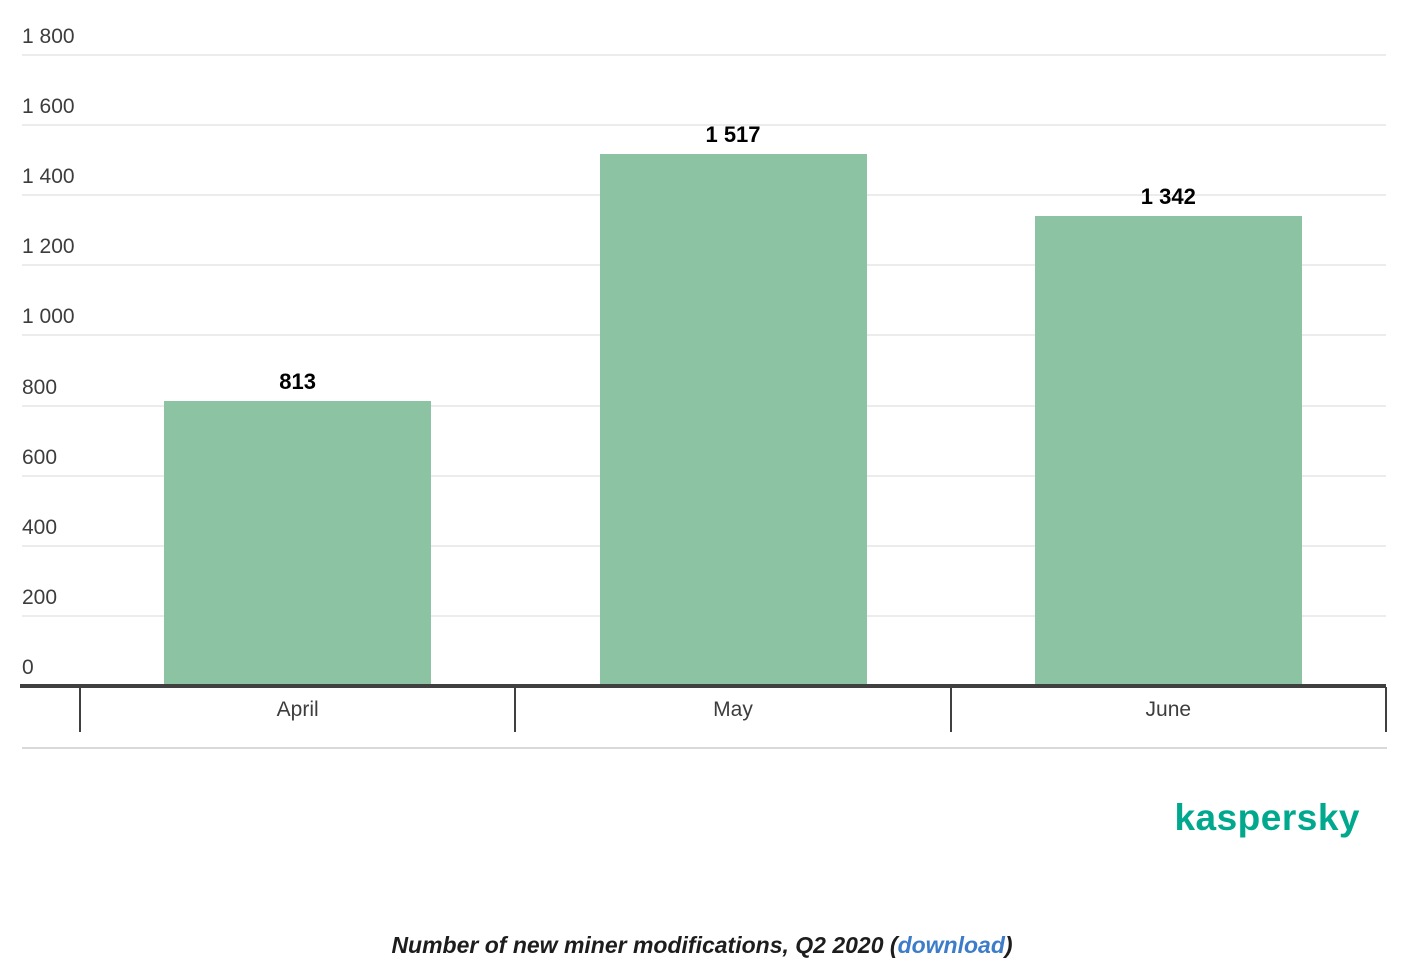  Describe the element at coordinates (1168, 196) in the screenshot. I see `bar-value-label: 1 342` at that location.